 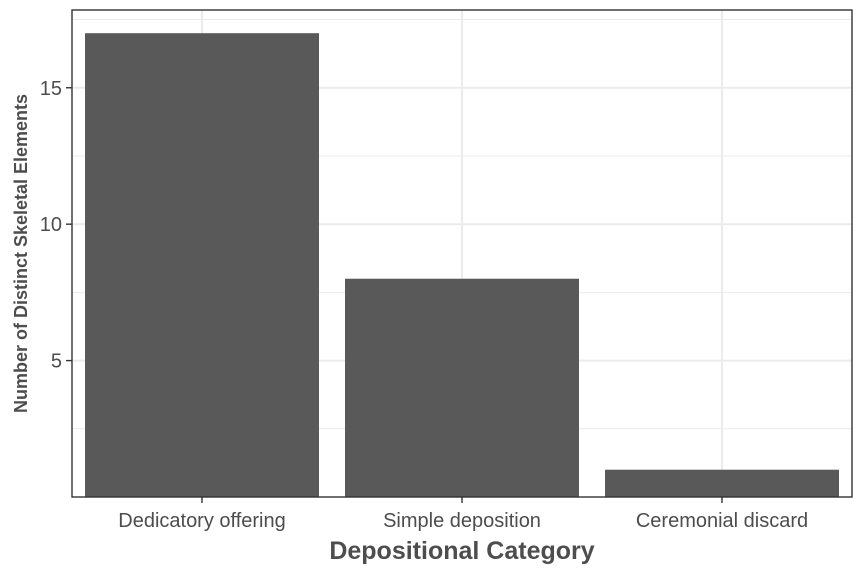 I want to click on x-tick-label: Simple deposition, so click(x=462, y=521).